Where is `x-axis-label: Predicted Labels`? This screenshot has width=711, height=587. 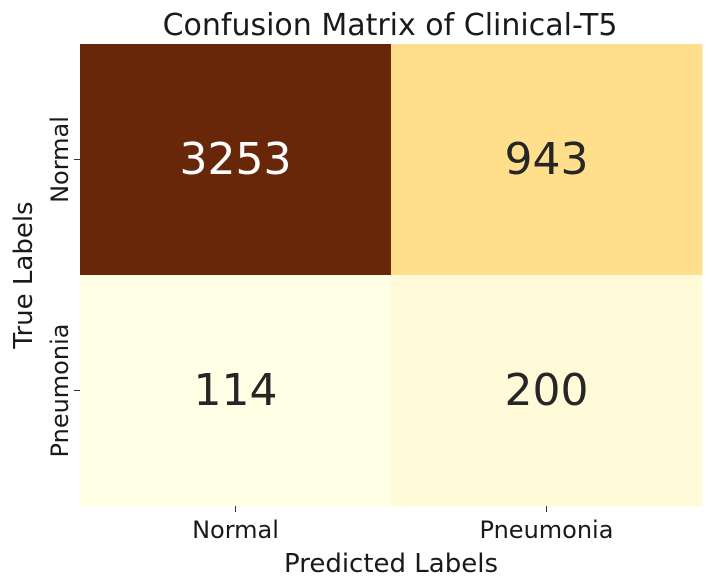
x-axis-label: Predicted Labels is located at coordinates (391, 564).